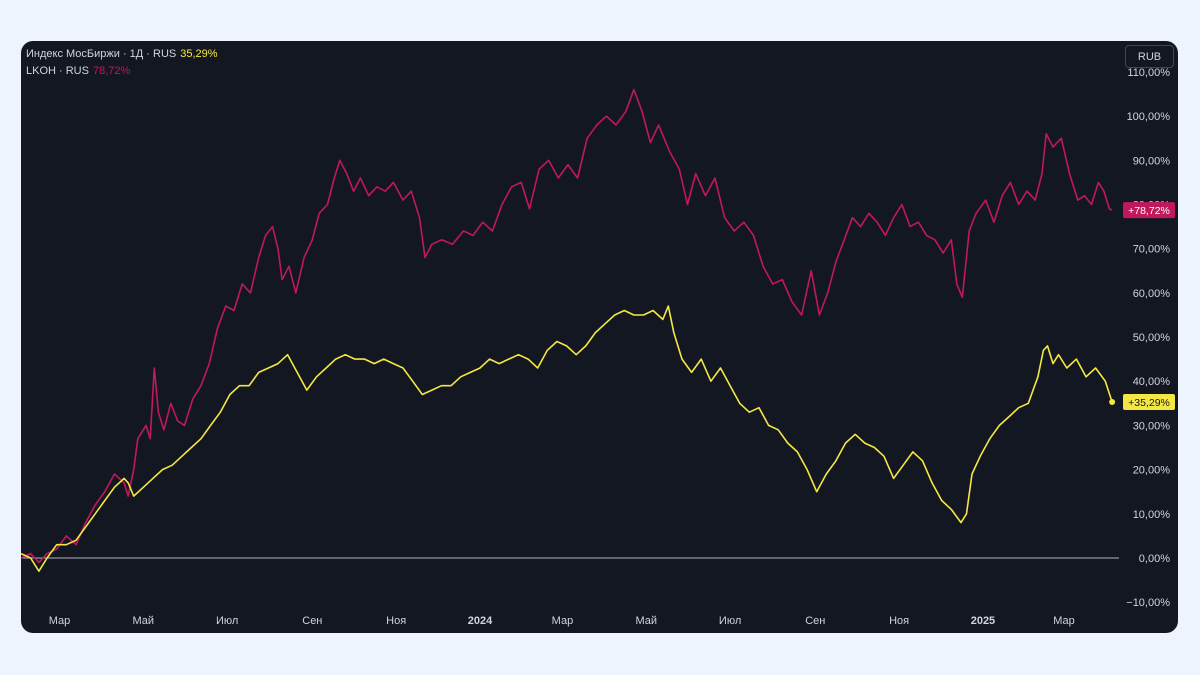  What do you see at coordinates (480, 621) in the screenshot?
I see `x-tick-label: 2024` at bounding box center [480, 621].